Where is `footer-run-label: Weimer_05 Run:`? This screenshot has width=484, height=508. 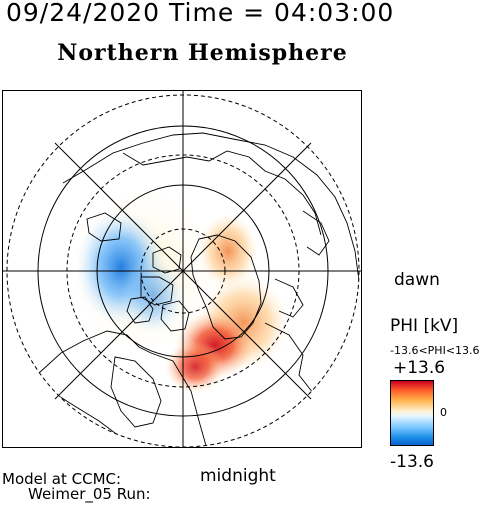 footer-run-label: Weimer_05 Run: is located at coordinates (89, 494).